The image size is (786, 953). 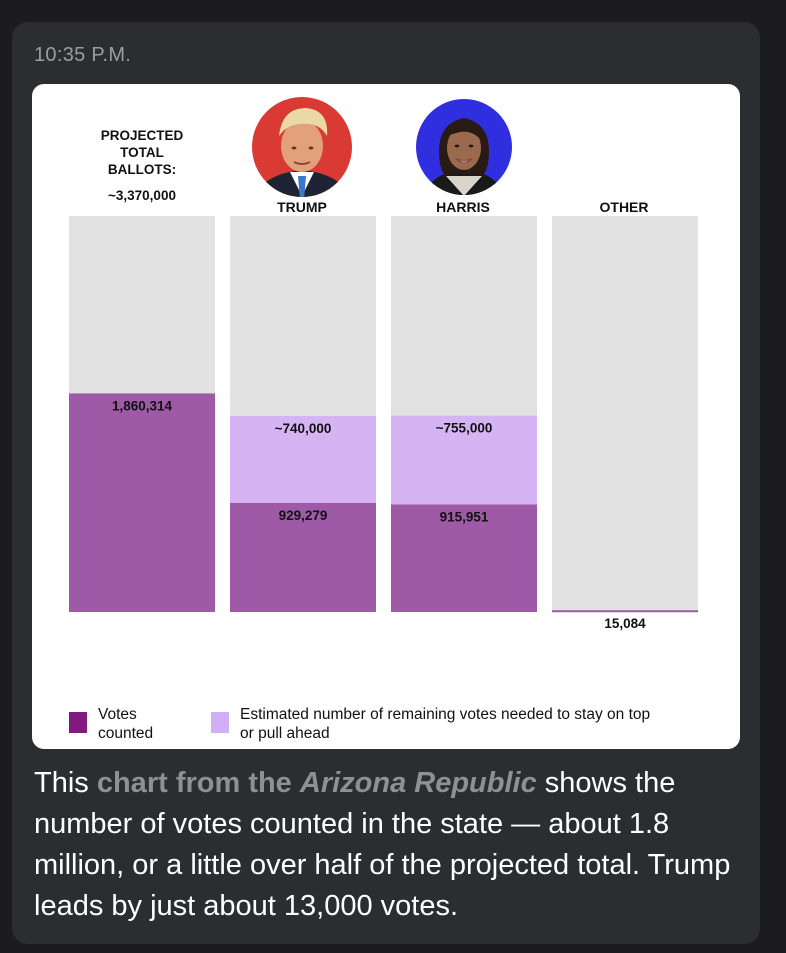 I want to click on bar-counted-other, so click(x=625, y=611).